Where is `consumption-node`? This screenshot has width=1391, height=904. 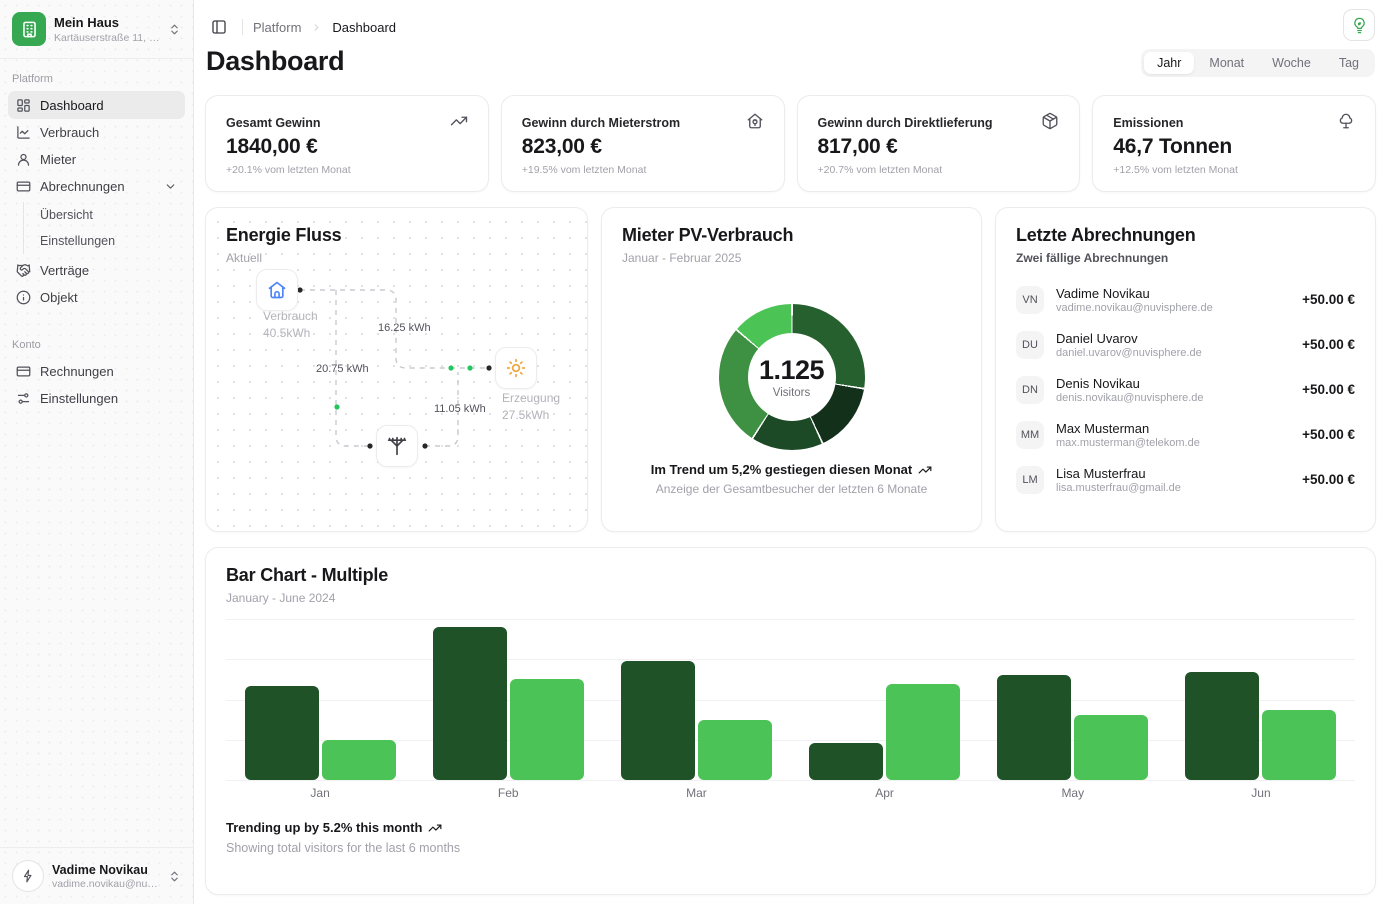
consumption-node is located at coordinates (277, 290).